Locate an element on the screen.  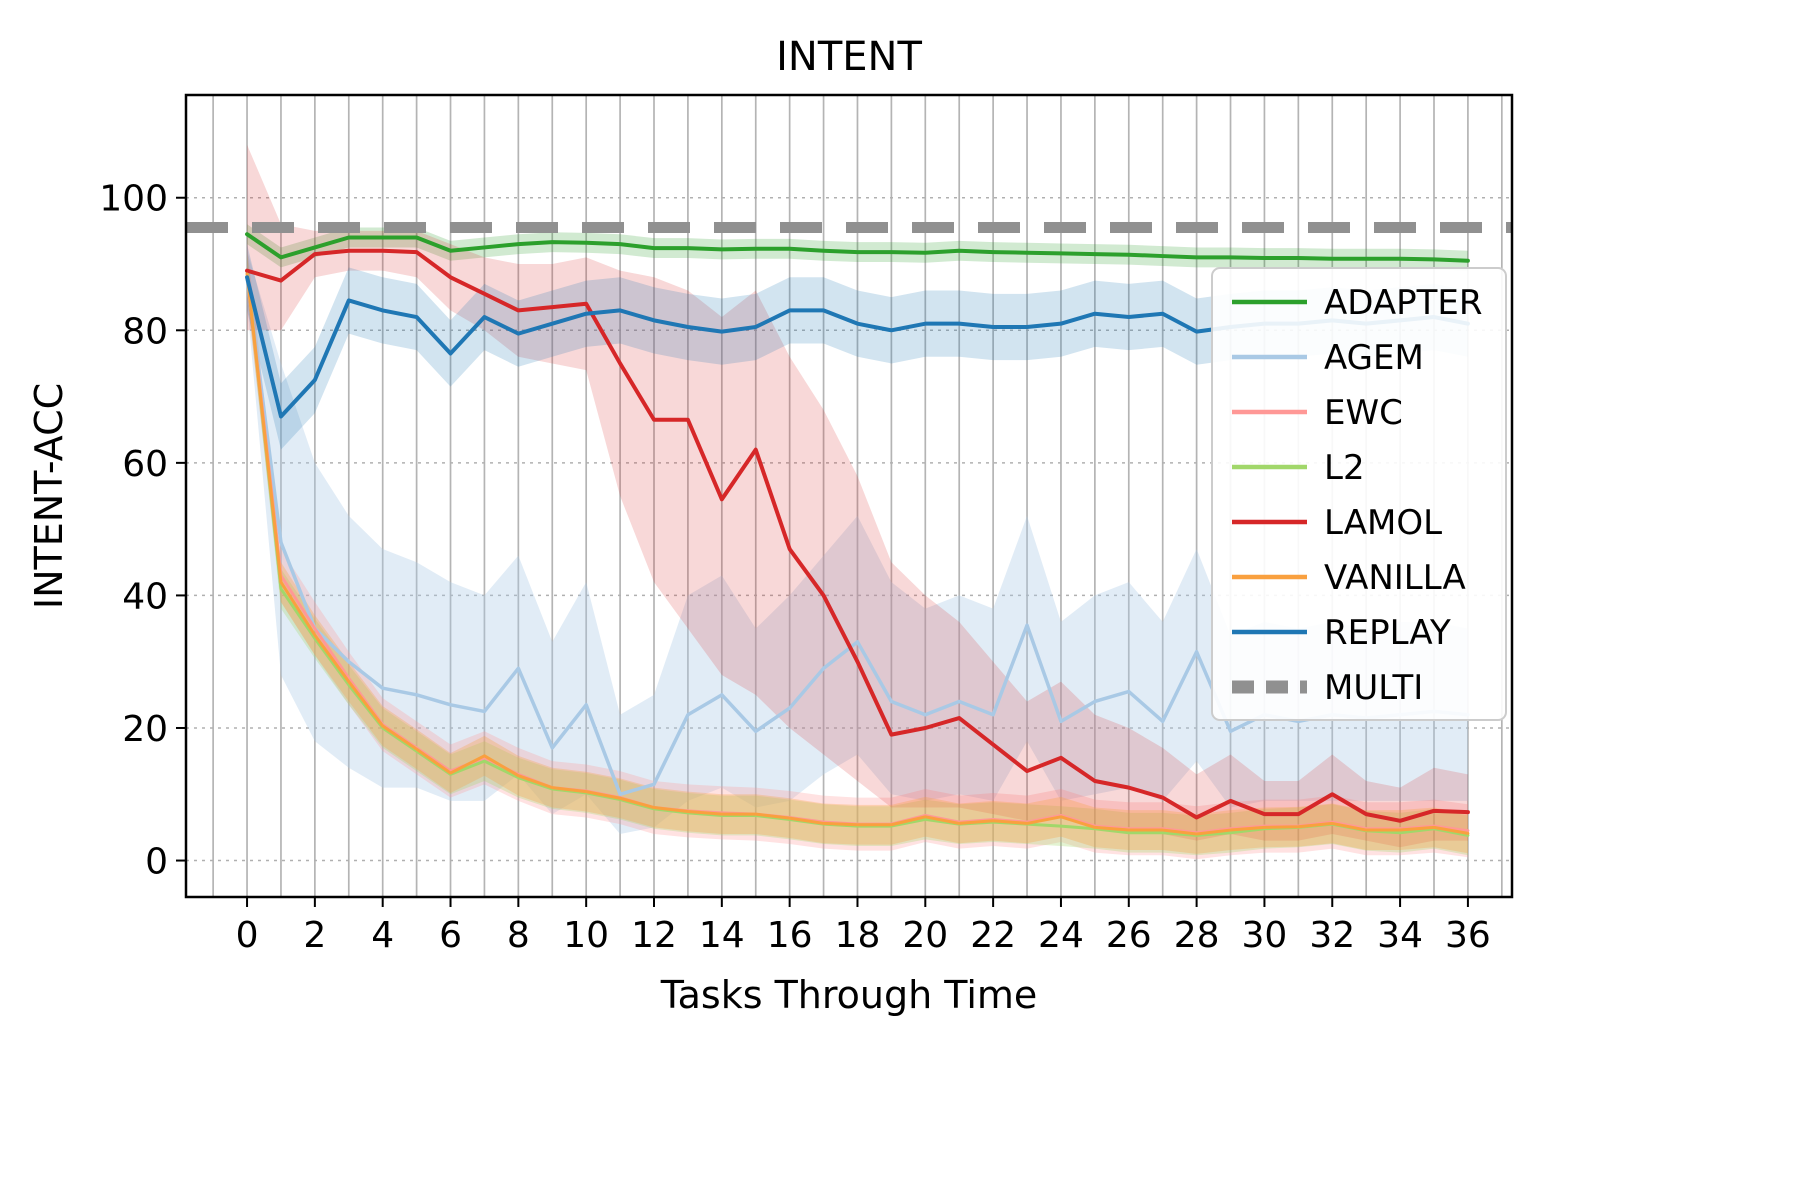
y-tick-label: 80 is located at coordinates (145, 331).